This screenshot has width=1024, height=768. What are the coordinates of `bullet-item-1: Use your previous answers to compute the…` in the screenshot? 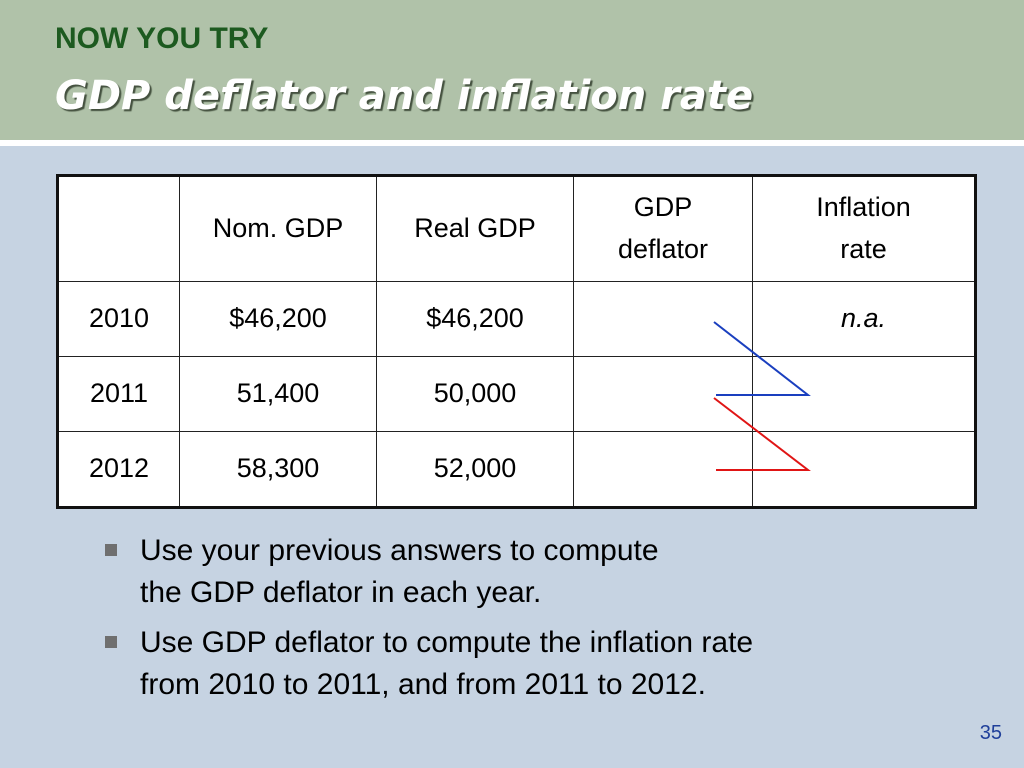 It's located at (543, 572).